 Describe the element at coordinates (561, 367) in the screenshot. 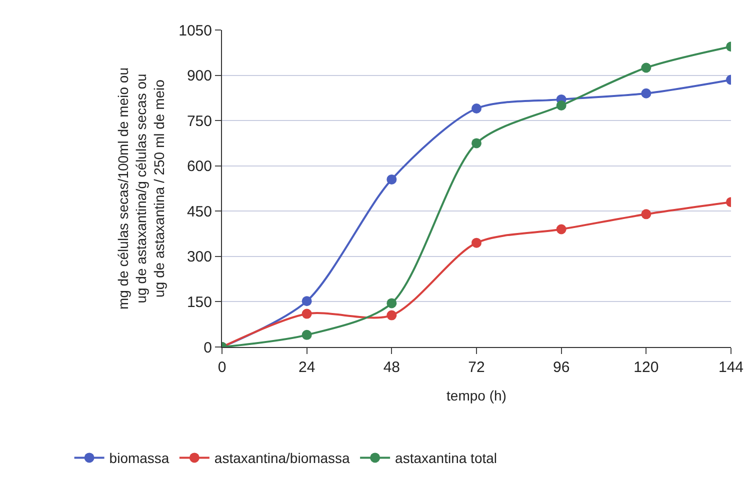

I see `x-tick-label: 96` at that location.